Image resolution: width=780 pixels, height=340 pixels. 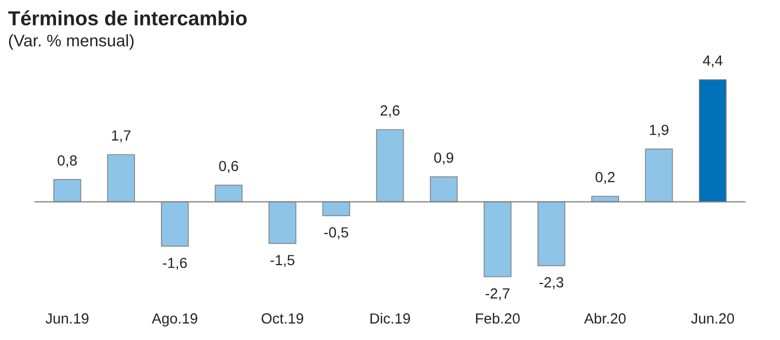 I want to click on data-label: 0,2, so click(x=605, y=178).